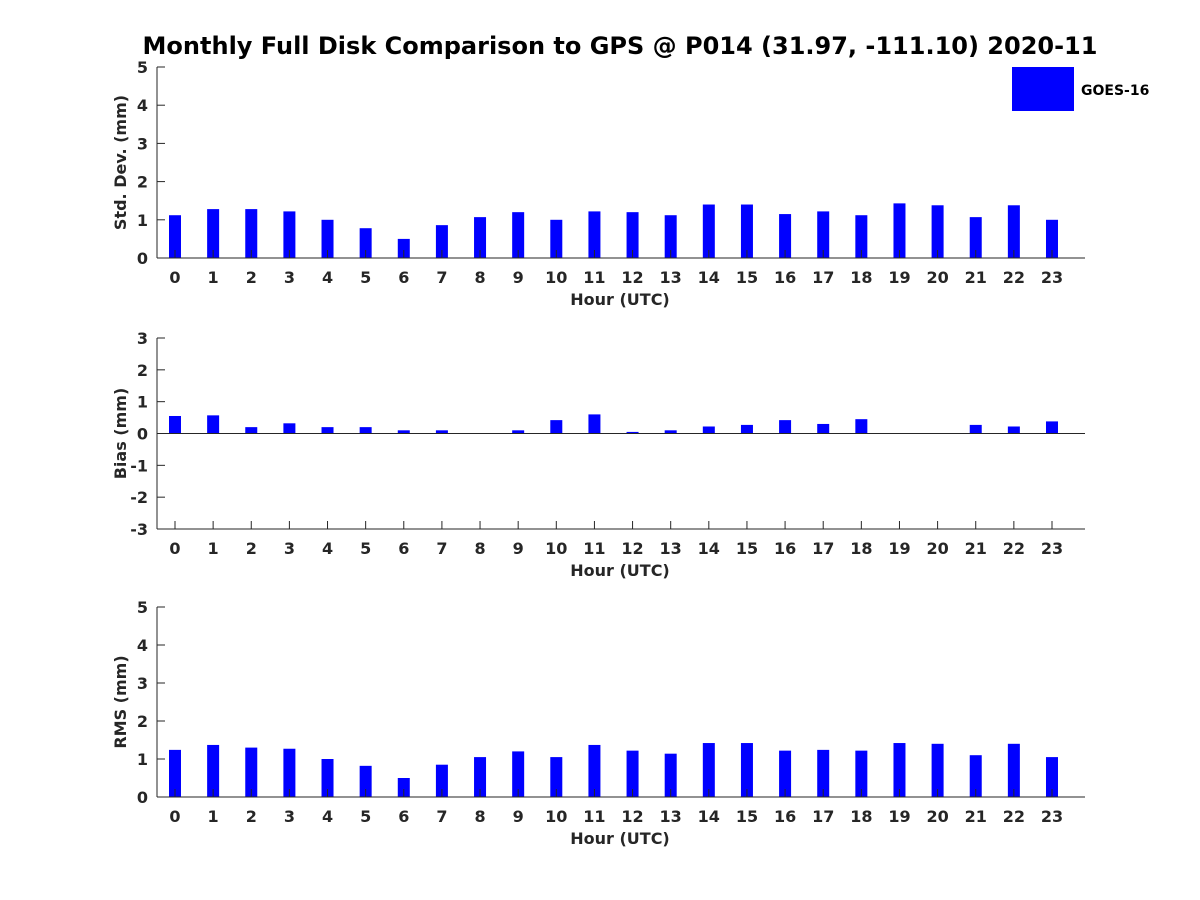 This screenshot has height=900, width=1200. What do you see at coordinates (556, 548) in the screenshot?
I see `x-tick-label-bias-10: 10` at bounding box center [556, 548].